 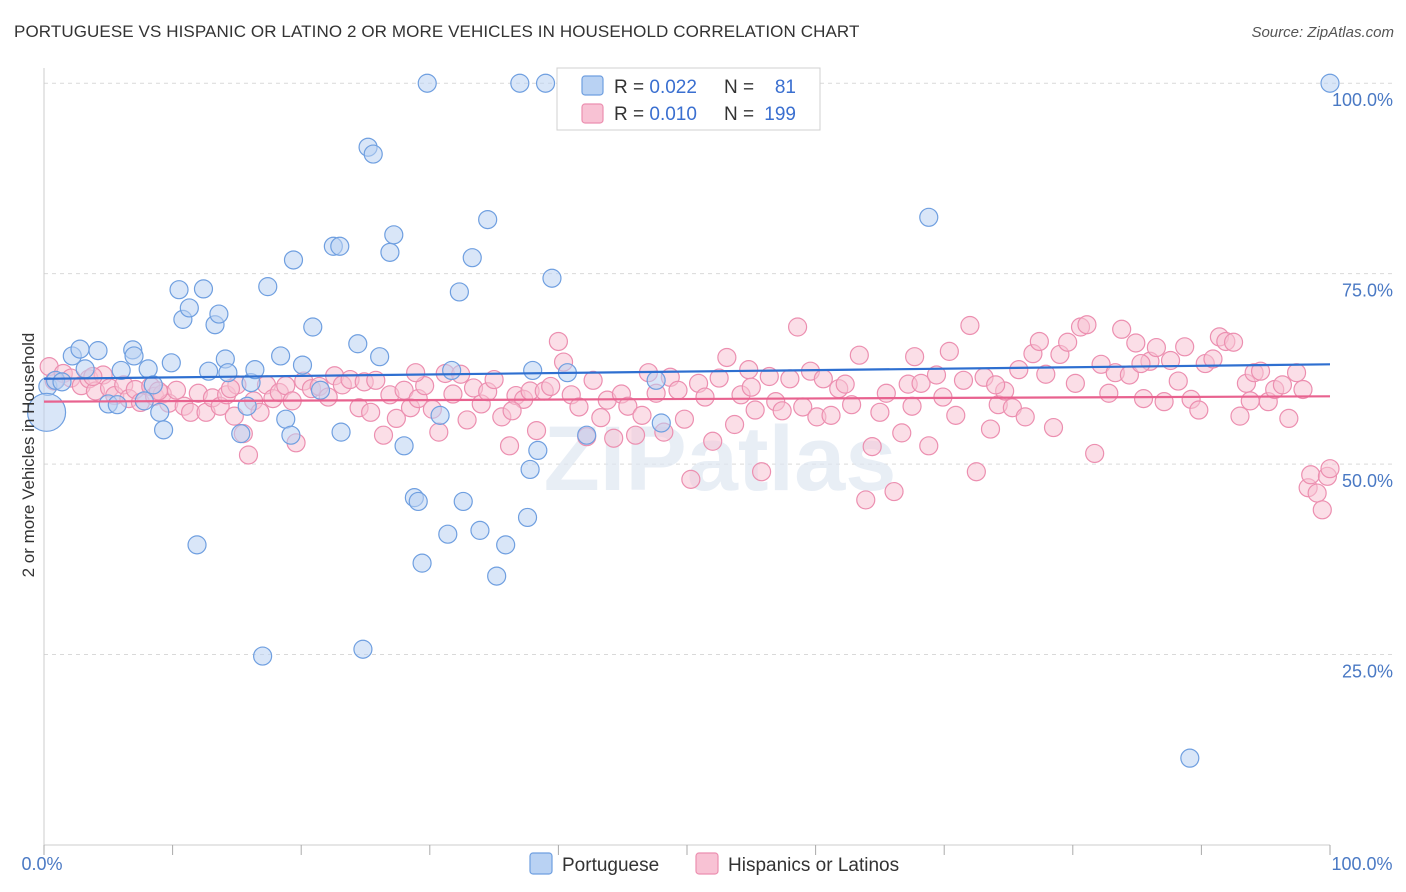 I want to click on legend-r-value-hispanic: 0.010, so click(x=673, y=114).